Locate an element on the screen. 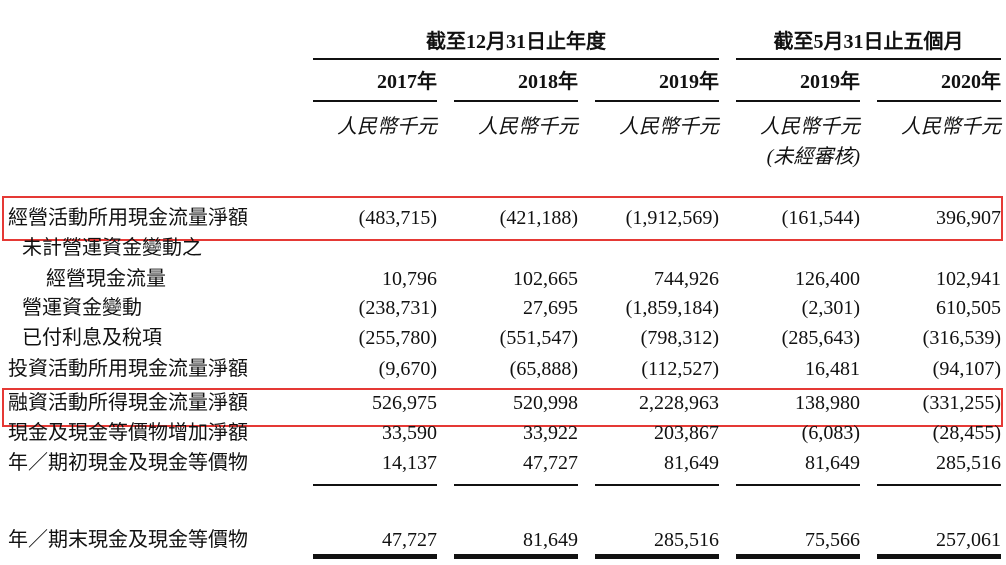 This screenshot has width=1006, height=565. cell-value: (331,255) is located at coordinates (961, 403).